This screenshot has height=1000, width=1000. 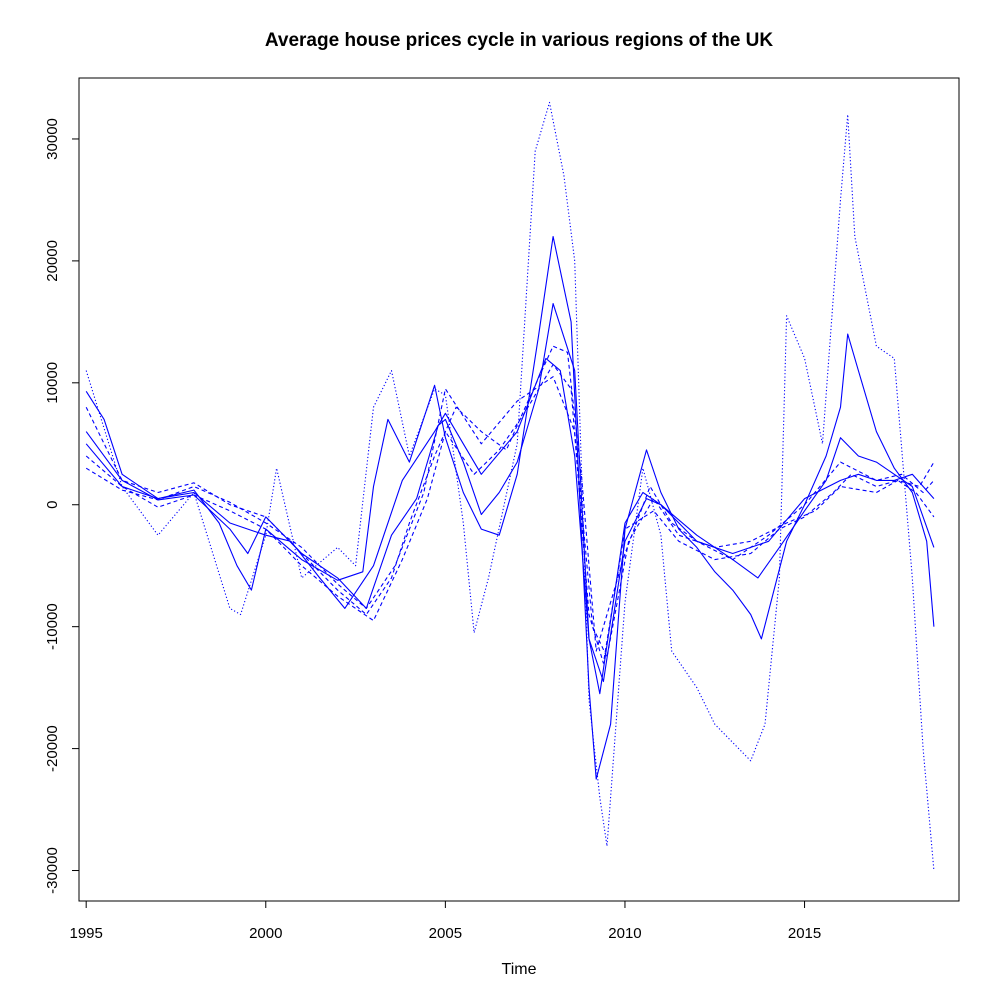 What do you see at coordinates (624, 933) in the screenshot?
I see `x-tick-label-3: 2010` at bounding box center [624, 933].